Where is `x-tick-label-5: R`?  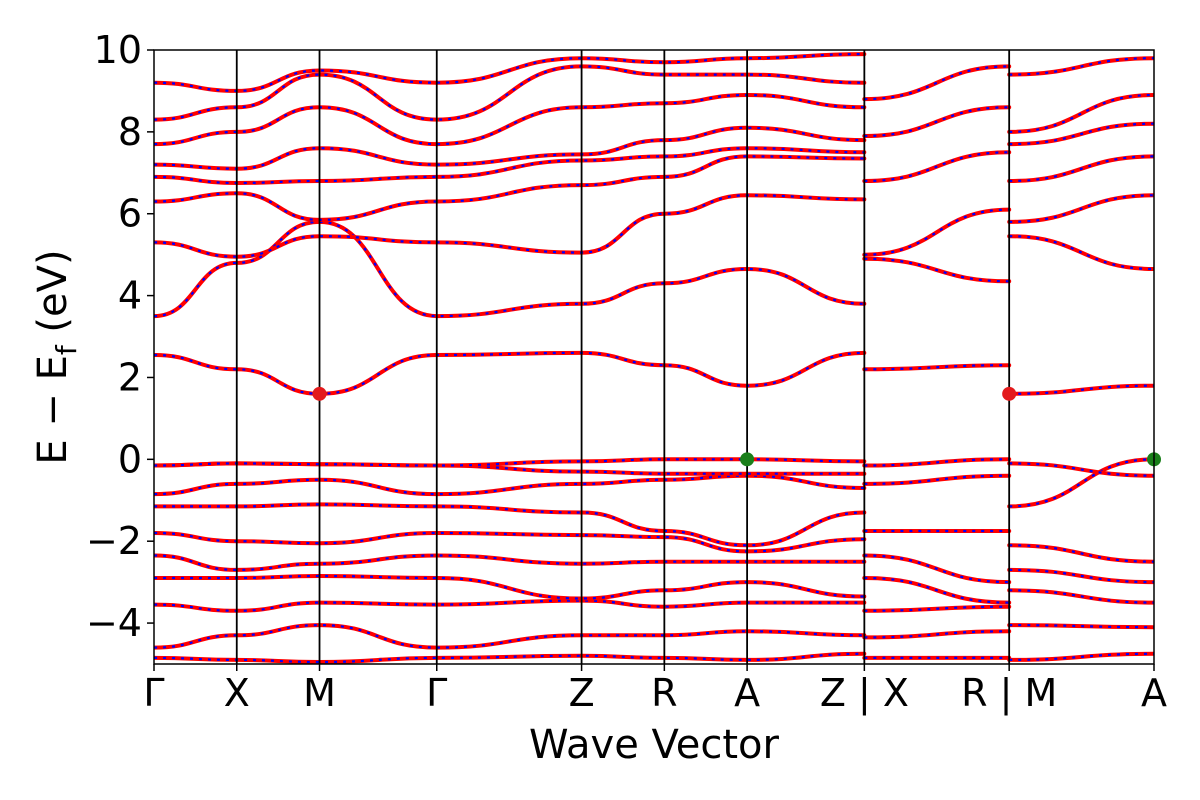
x-tick-label-5: R is located at coordinates (664, 693).